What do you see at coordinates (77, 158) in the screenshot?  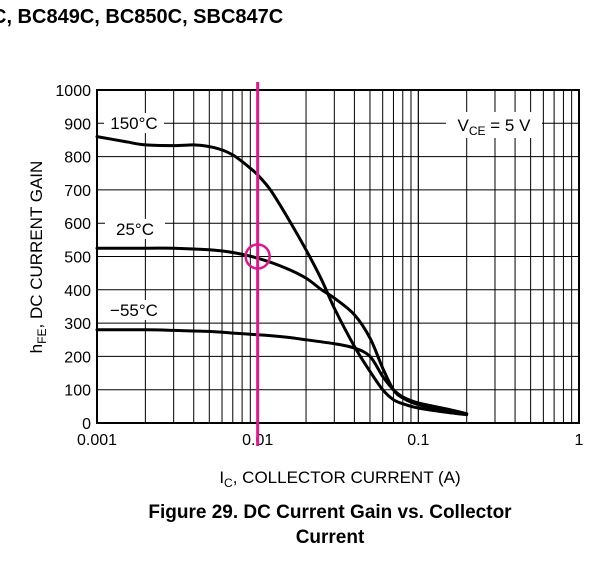 I see `y-tick-label: 800` at bounding box center [77, 158].